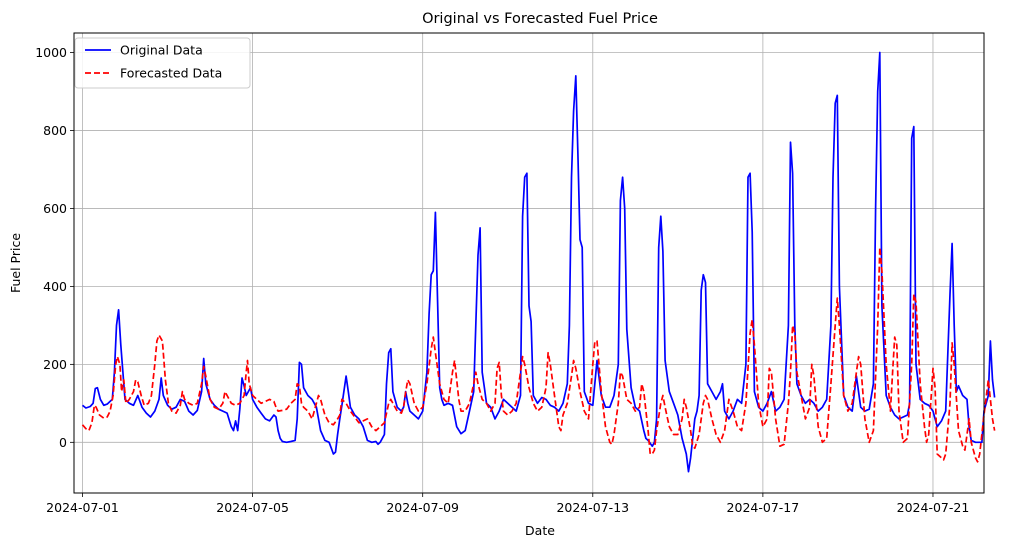  Describe the element at coordinates (161, 50) in the screenshot. I see `legend-label-original: Original Data` at that location.